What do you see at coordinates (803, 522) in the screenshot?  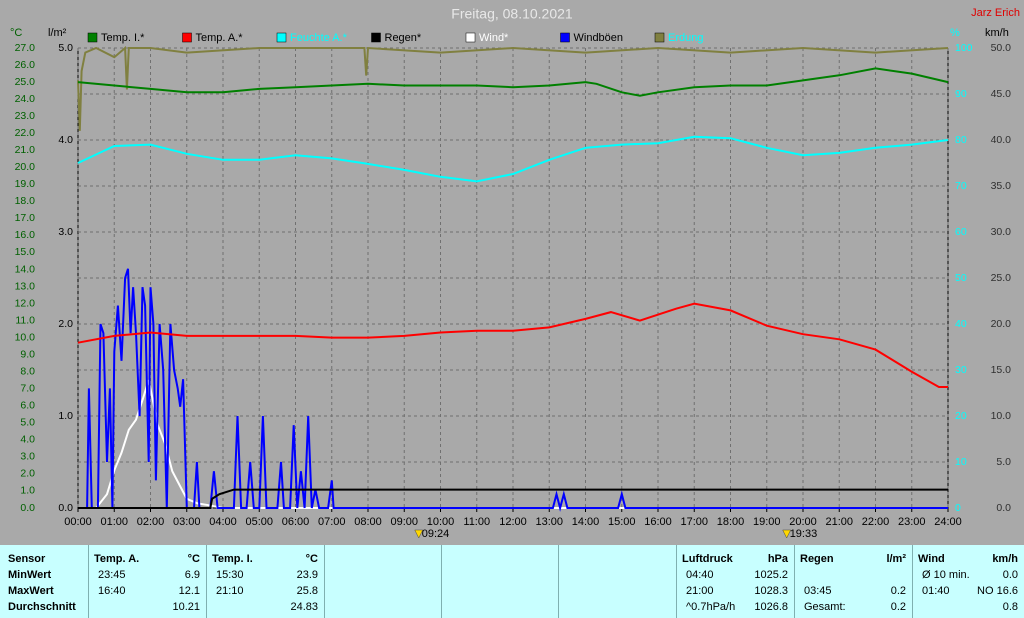 I see `x-tick-label: 20:00` at bounding box center [803, 522].